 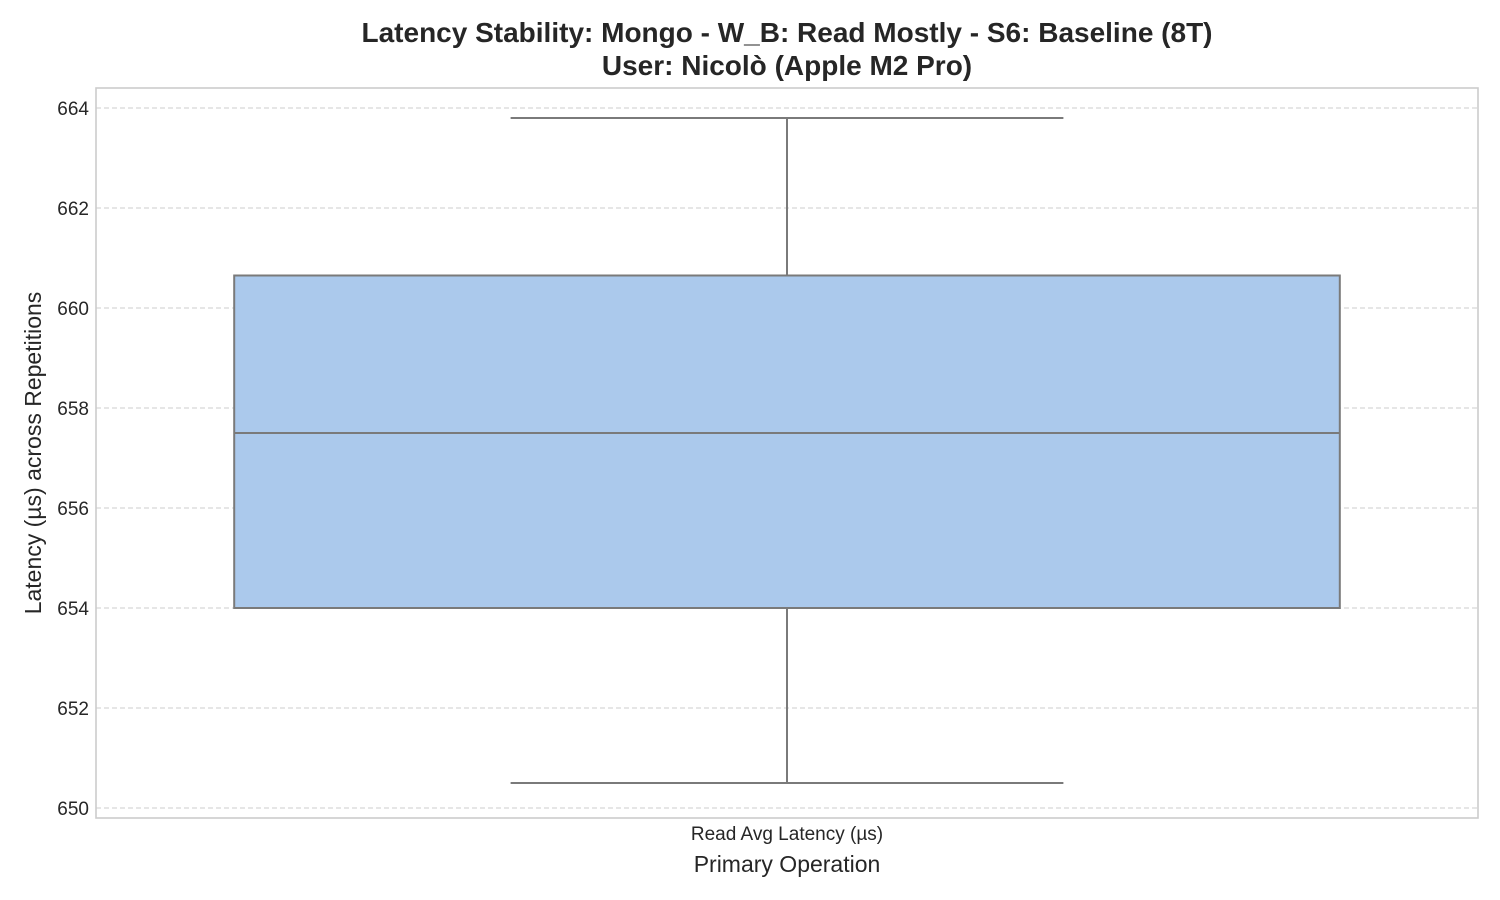 I want to click on x-axis-label: Primary Operation, so click(x=787, y=864).